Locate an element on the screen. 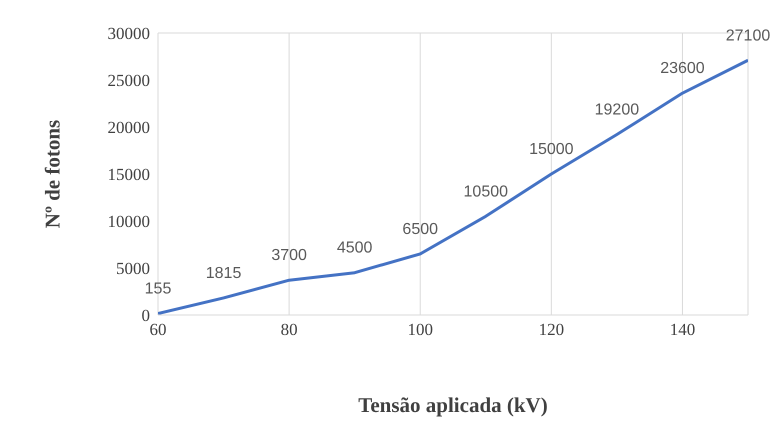 This screenshot has width=772, height=434. y-axis-title: Nº de fotons is located at coordinates (52, 174).